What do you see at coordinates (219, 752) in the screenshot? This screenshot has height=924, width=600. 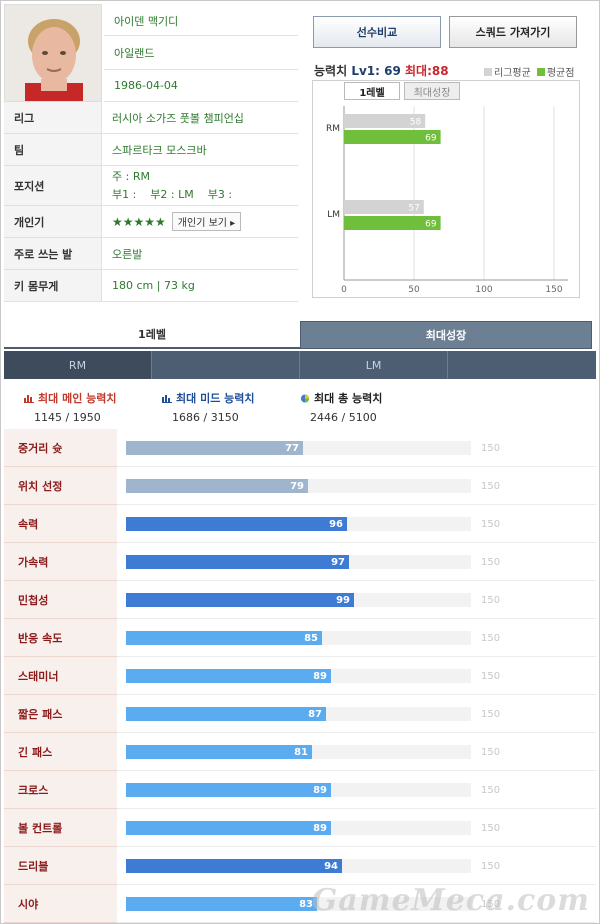 I see `stat-bar: 81` at bounding box center [219, 752].